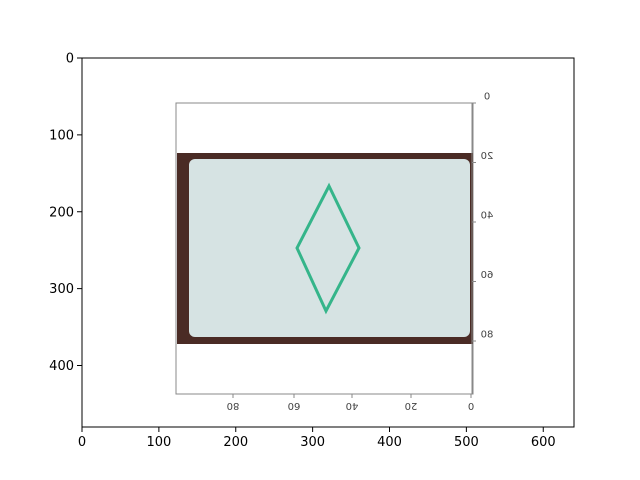 Image resolution: width=640 pixels, height=480 pixels. I want to click on inner-x-tick-label: 80, so click(233, 405).